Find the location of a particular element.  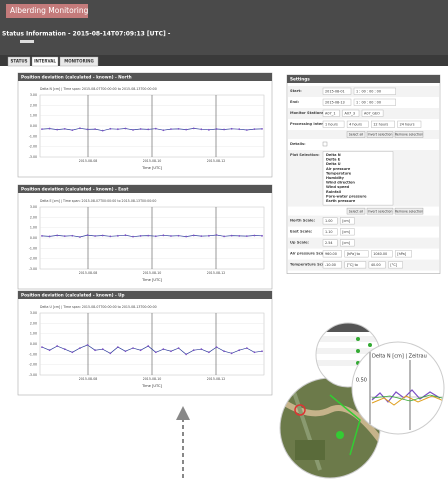

tab-label: STATUS is located at coordinates (19, 61).